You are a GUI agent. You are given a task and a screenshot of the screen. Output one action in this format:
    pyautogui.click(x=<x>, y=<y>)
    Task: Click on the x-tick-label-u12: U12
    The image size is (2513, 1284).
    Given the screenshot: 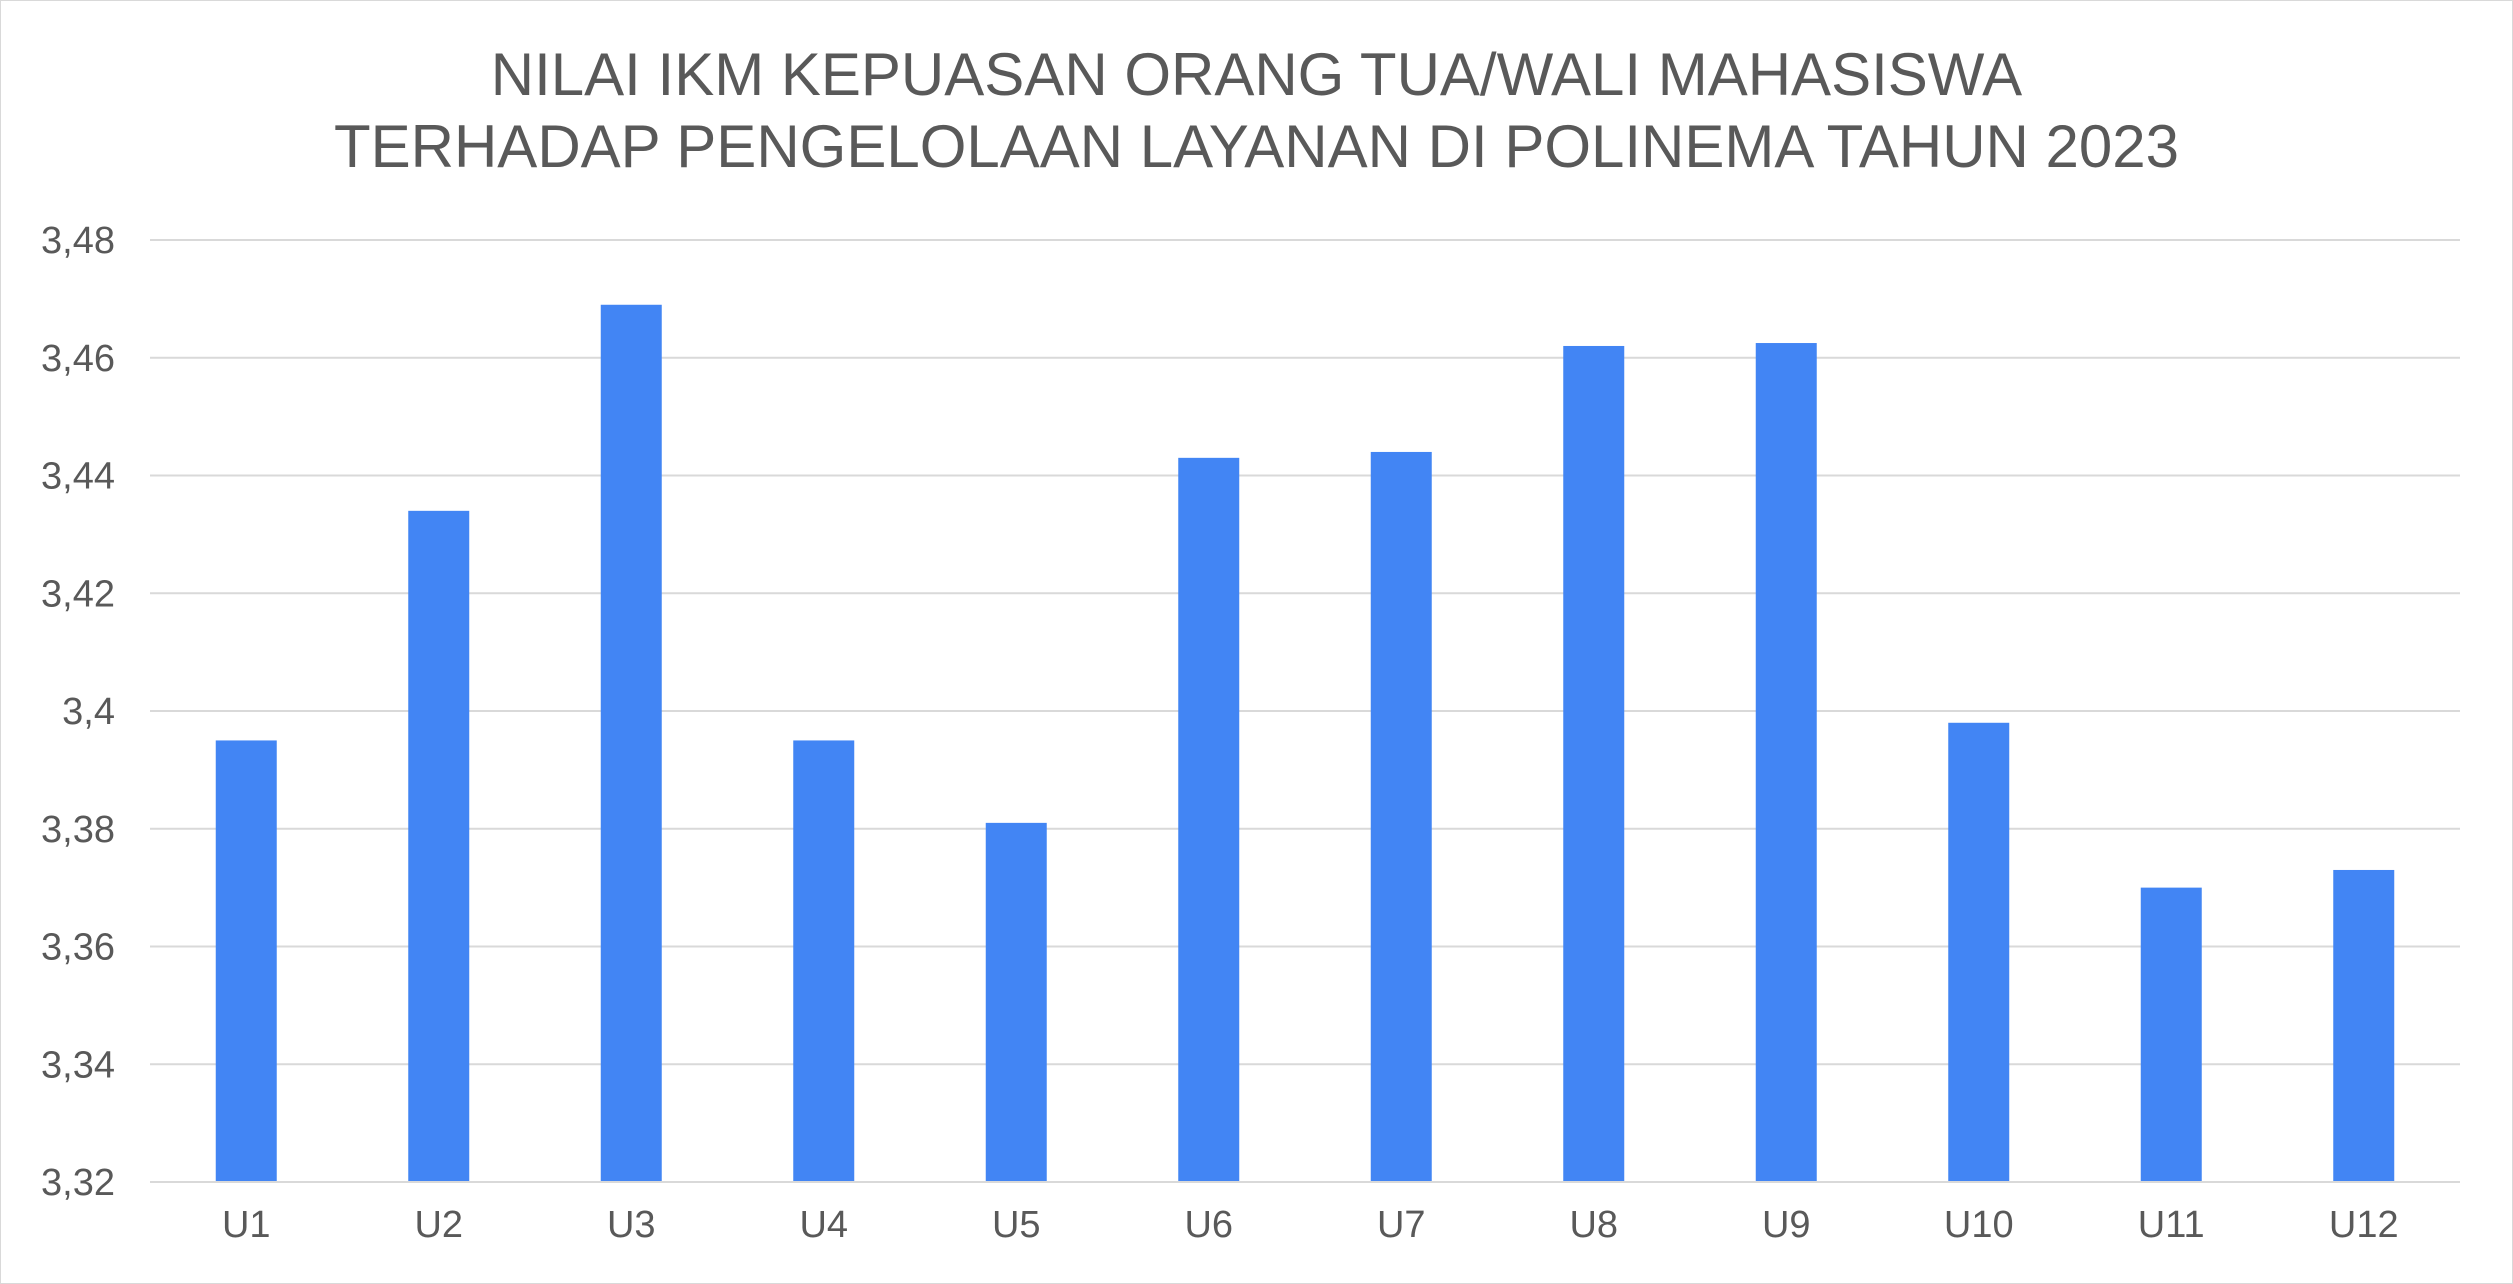 What is the action you would take?
    pyautogui.click(x=2364, y=1225)
    